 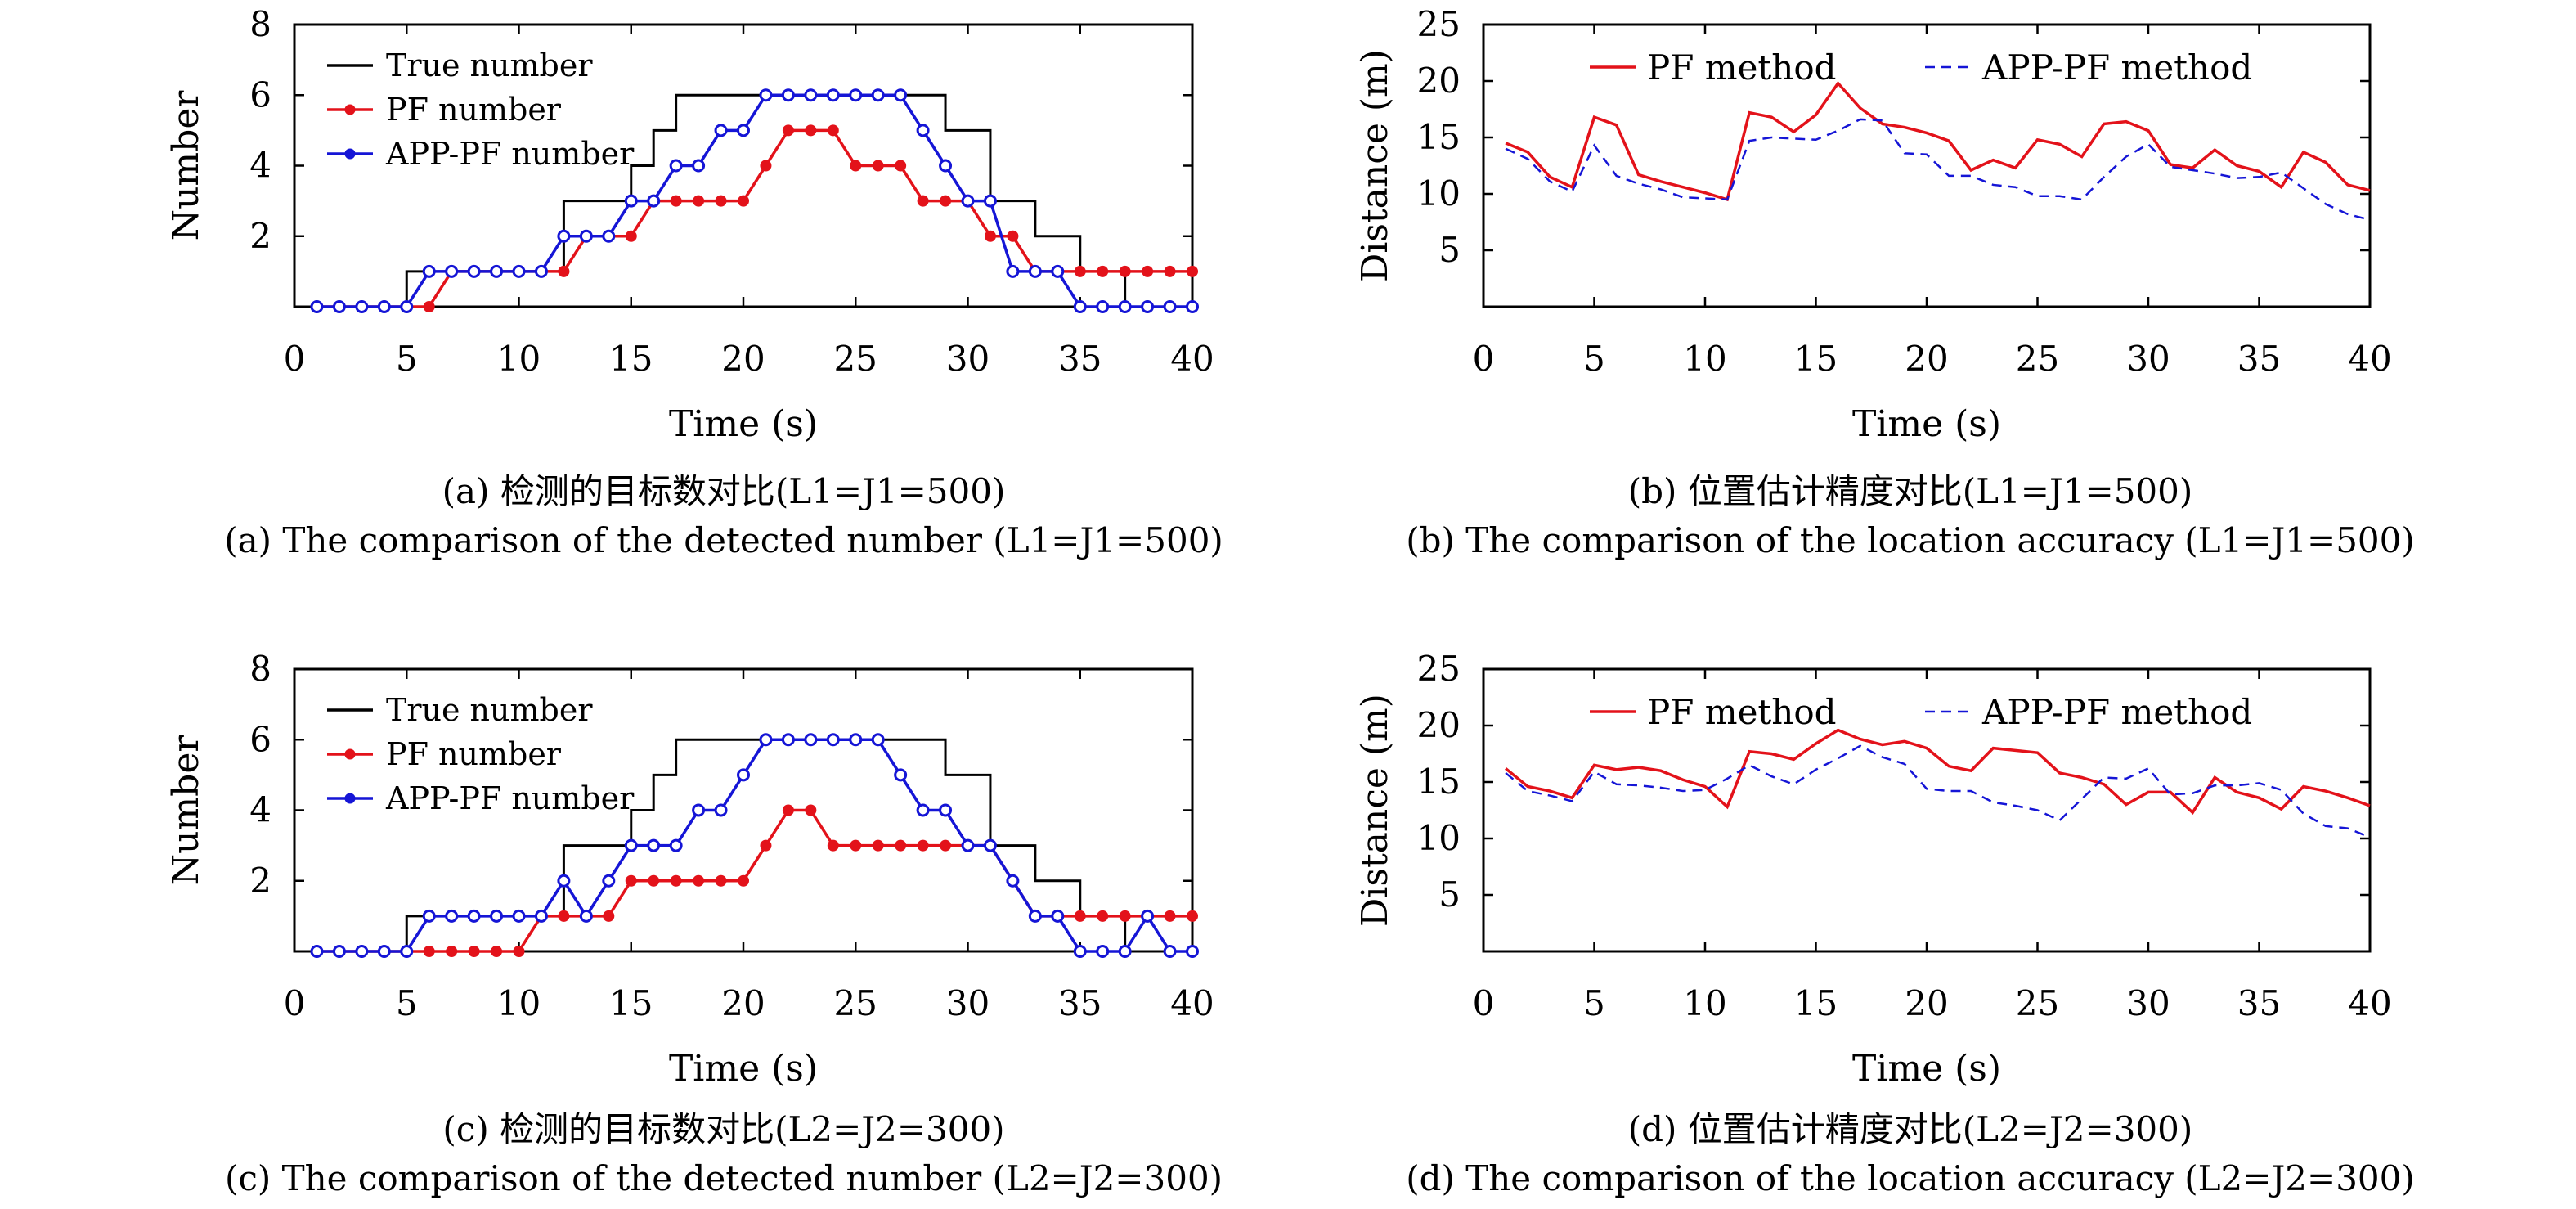 I want to click on y-axis-label: Number, so click(x=186, y=810).